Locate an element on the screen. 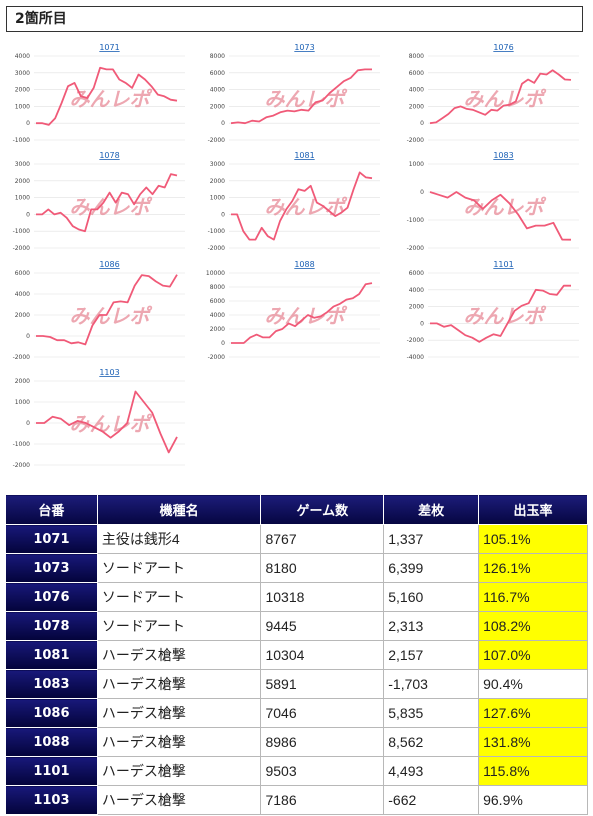 This screenshot has height=816, width=593. chart-title-link: 1071 is located at coordinates (109, 47).